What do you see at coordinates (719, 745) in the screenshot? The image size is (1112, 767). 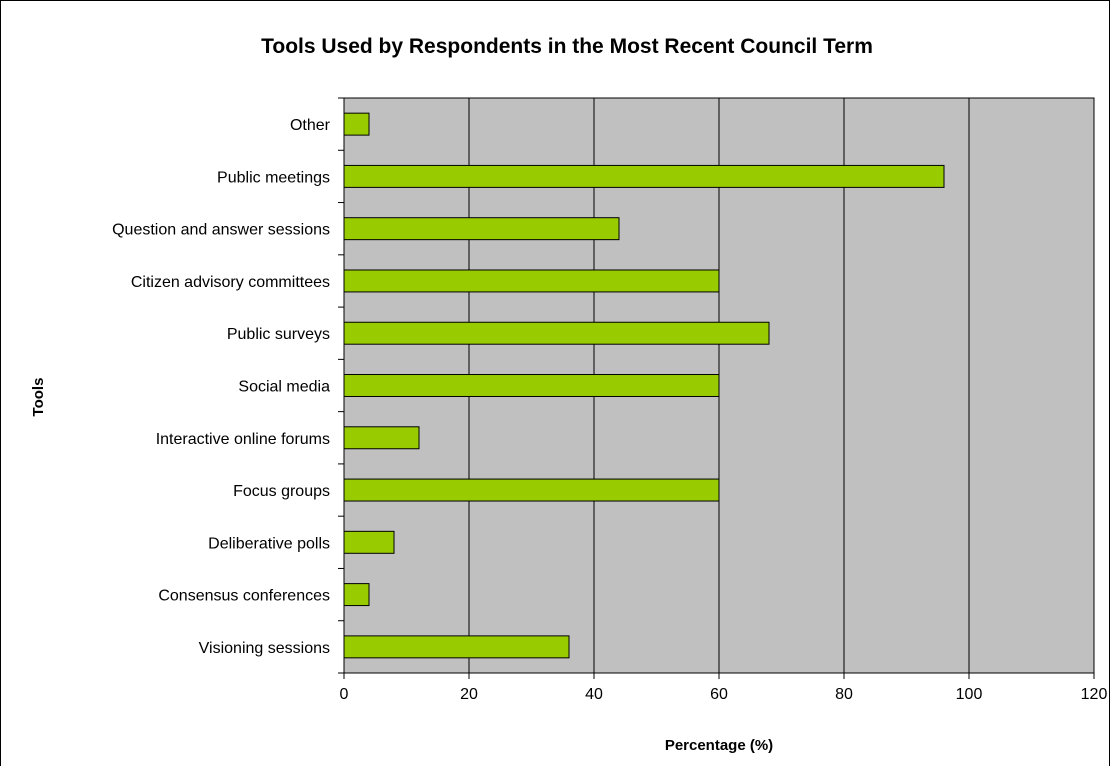 I see `x-axis-title: Percentage (%)` at bounding box center [719, 745].